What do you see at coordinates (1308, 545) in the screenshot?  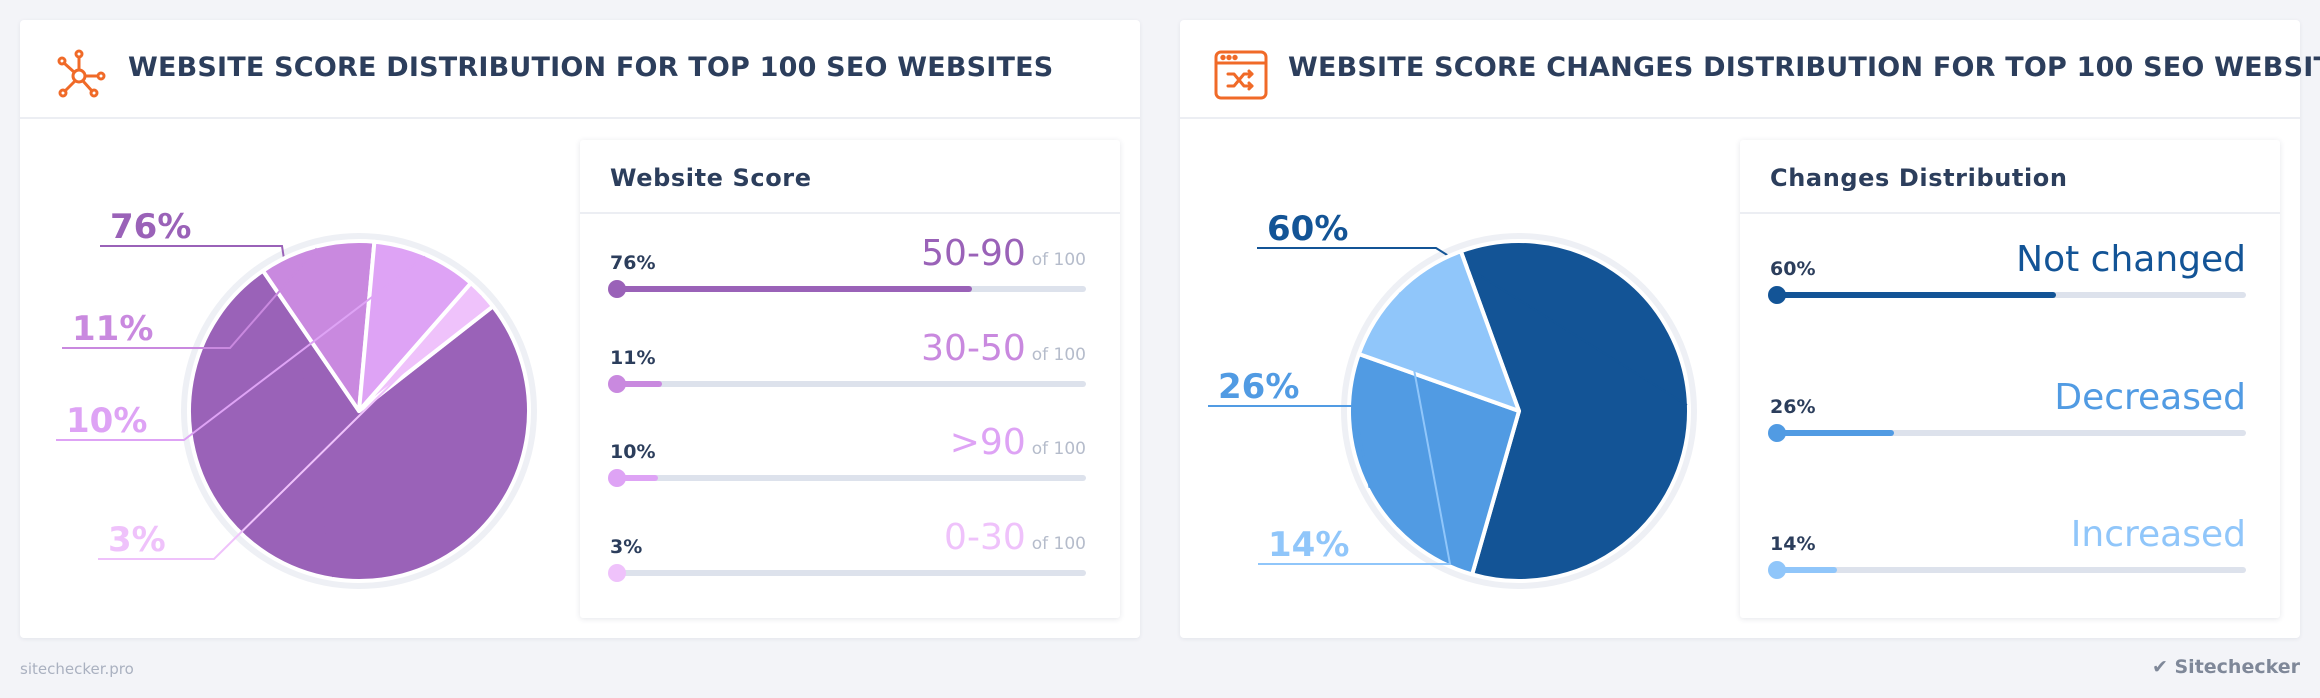 I see `pie-slice-label: 14%` at bounding box center [1308, 545].